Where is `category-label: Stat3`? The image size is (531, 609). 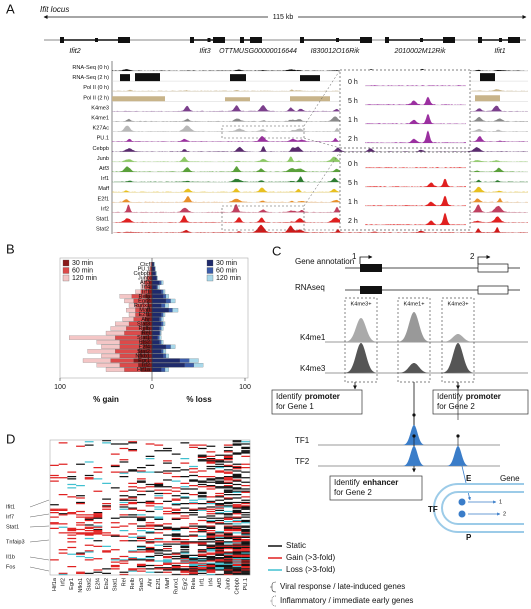
category-label: Stat3 is located at coordinates (143, 324).